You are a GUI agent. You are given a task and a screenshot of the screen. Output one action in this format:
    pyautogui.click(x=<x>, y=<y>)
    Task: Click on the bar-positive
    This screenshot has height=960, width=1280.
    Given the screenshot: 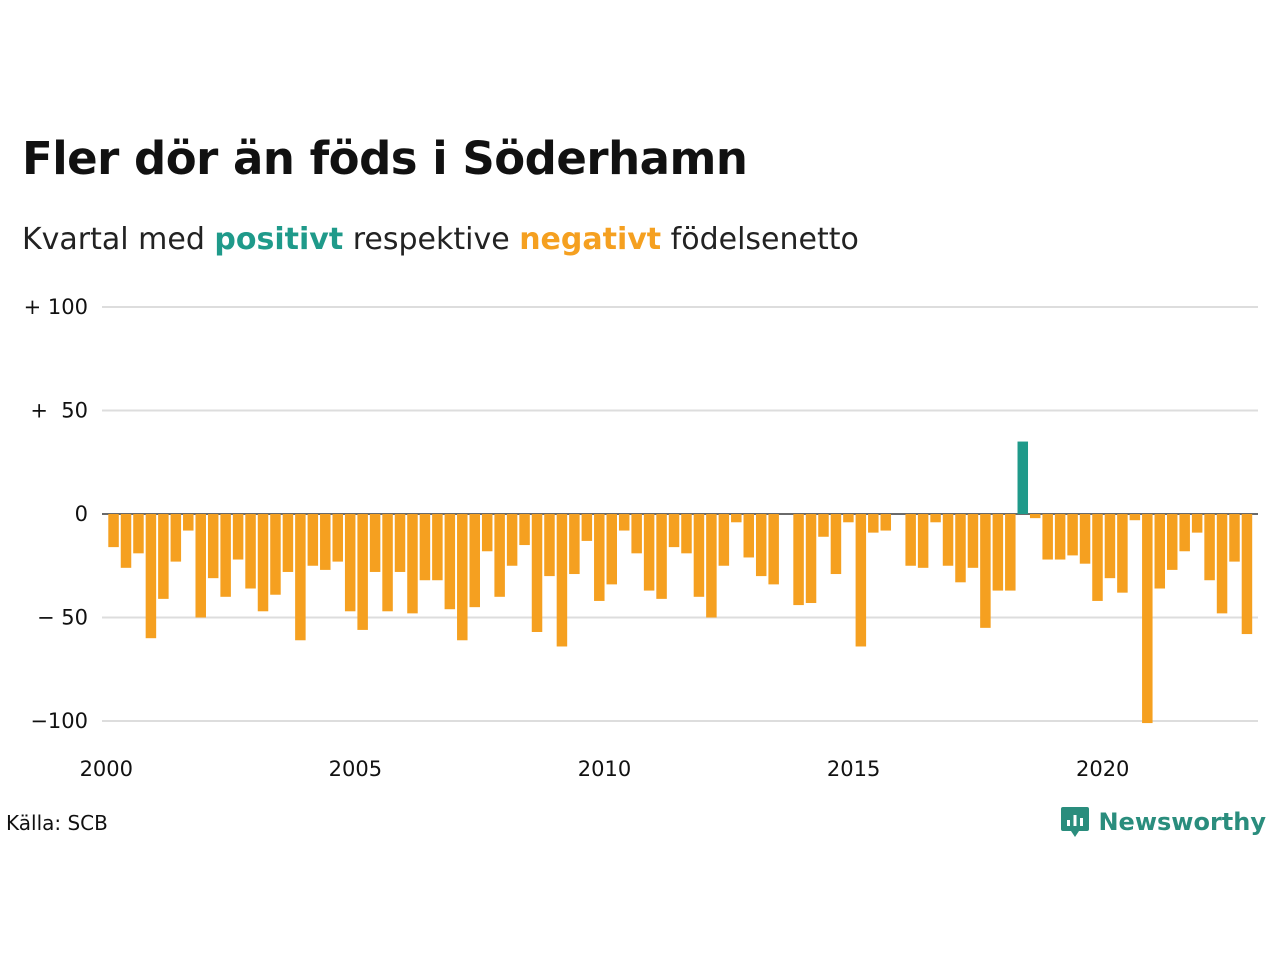 What is the action you would take?
    pyautogui.click(x=1023, y=477)
    